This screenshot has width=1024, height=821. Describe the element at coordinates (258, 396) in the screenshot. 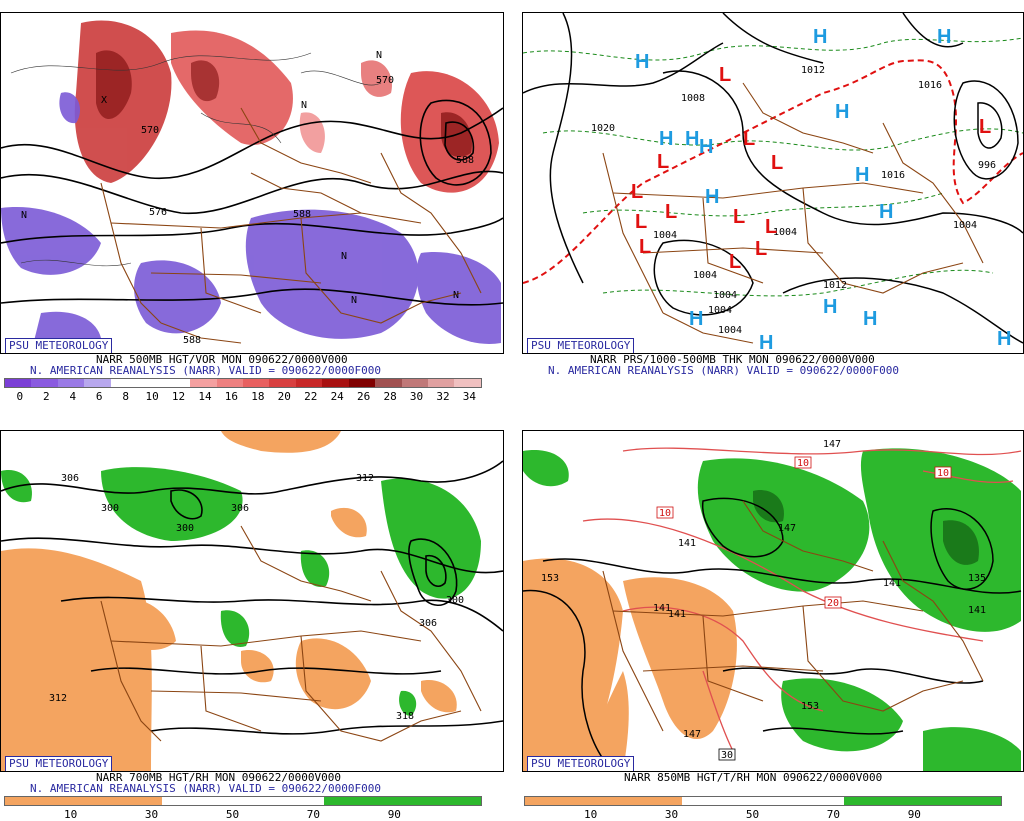

I see `colorbar-tick-label: 18` at that location.